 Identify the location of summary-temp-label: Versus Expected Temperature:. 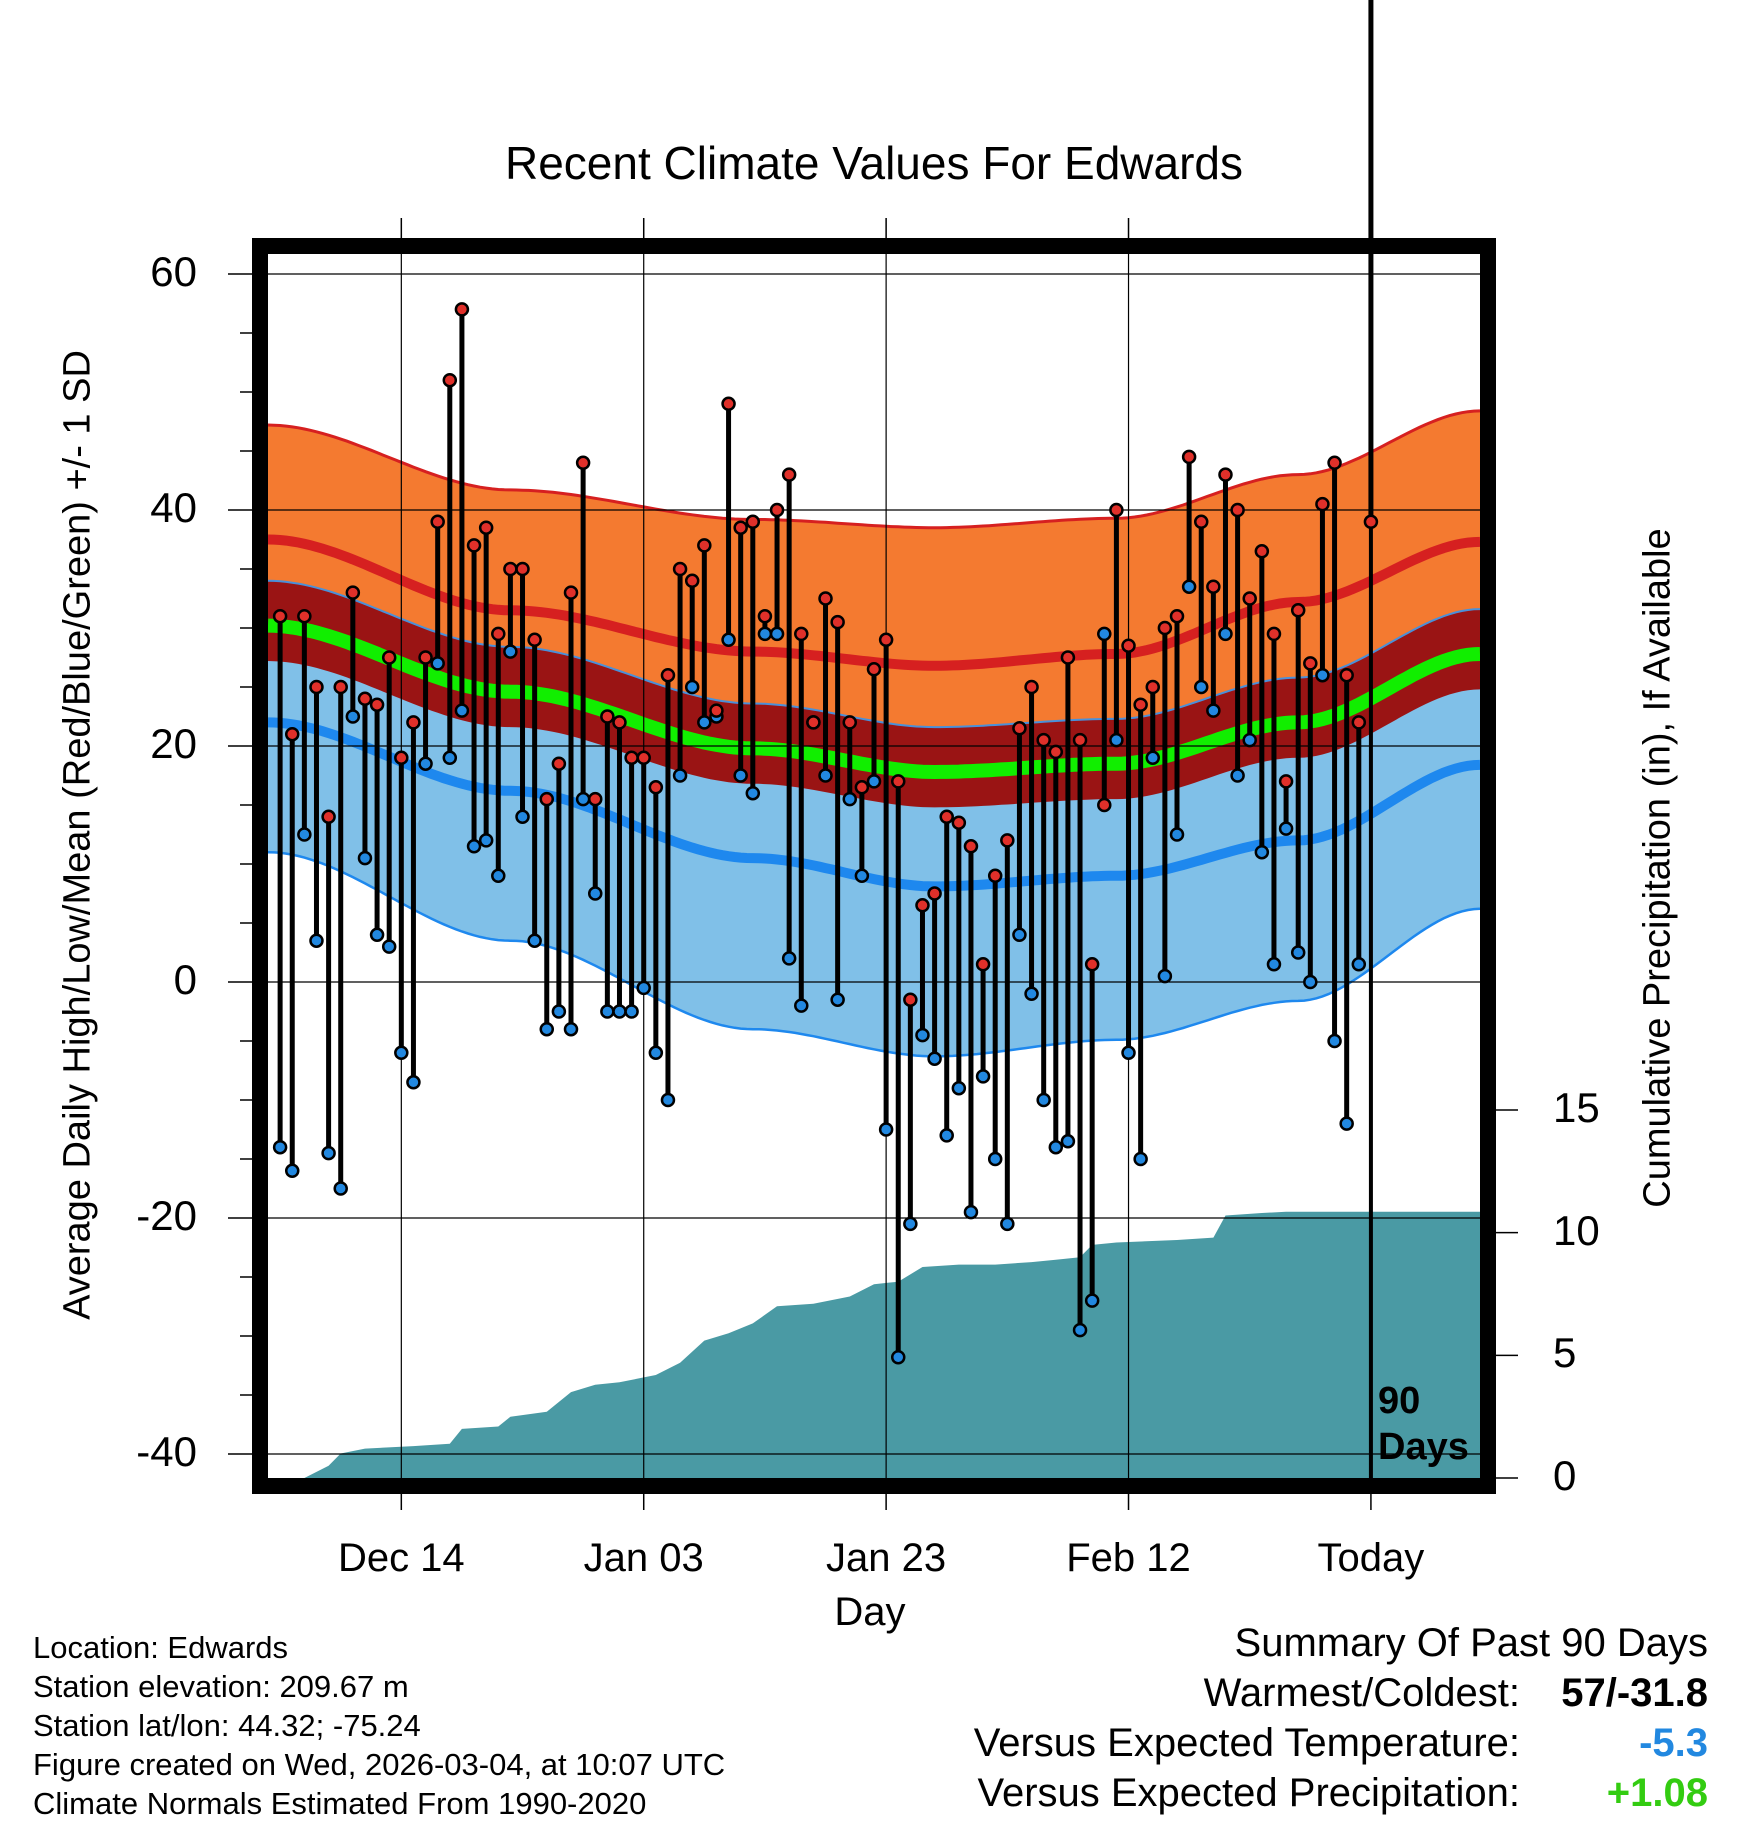
(1246, 1743).